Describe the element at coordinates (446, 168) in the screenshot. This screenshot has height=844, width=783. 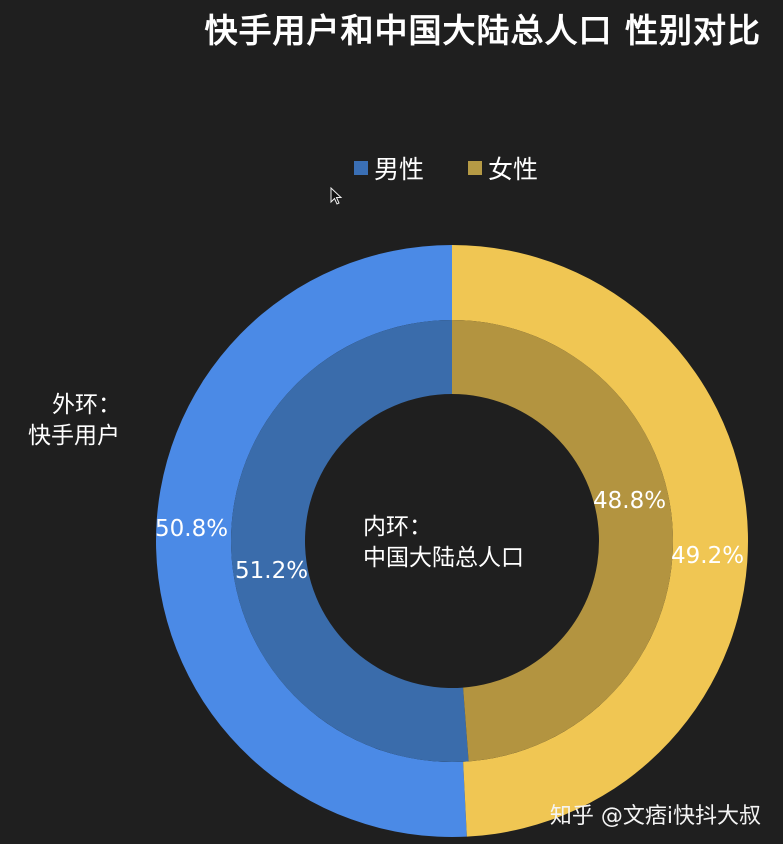
I see `legend: 男性 女性` at that location.